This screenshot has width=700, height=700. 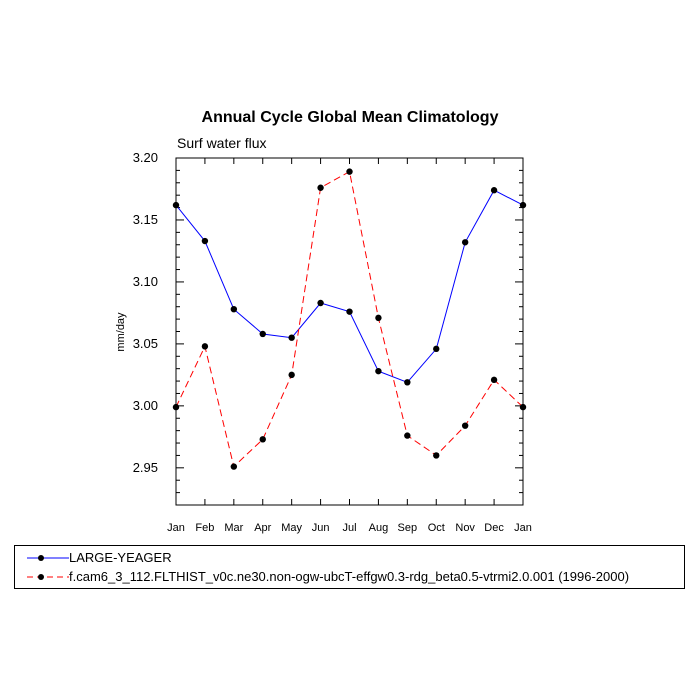 I want to click on y-tick-label: 3.05, so click(x=145, y=343).